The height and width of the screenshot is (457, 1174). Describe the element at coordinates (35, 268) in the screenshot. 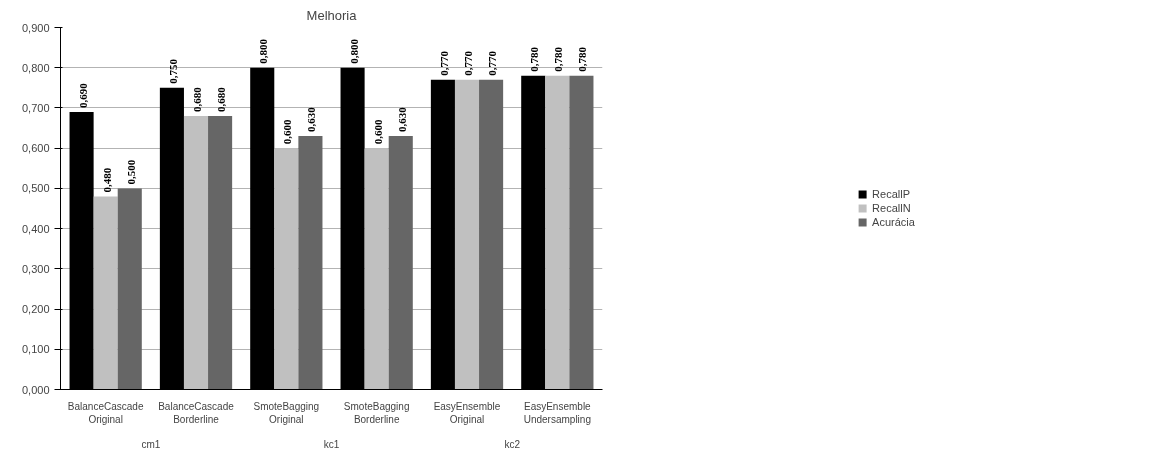

I see `y-tick-label: 0,300` at that location.